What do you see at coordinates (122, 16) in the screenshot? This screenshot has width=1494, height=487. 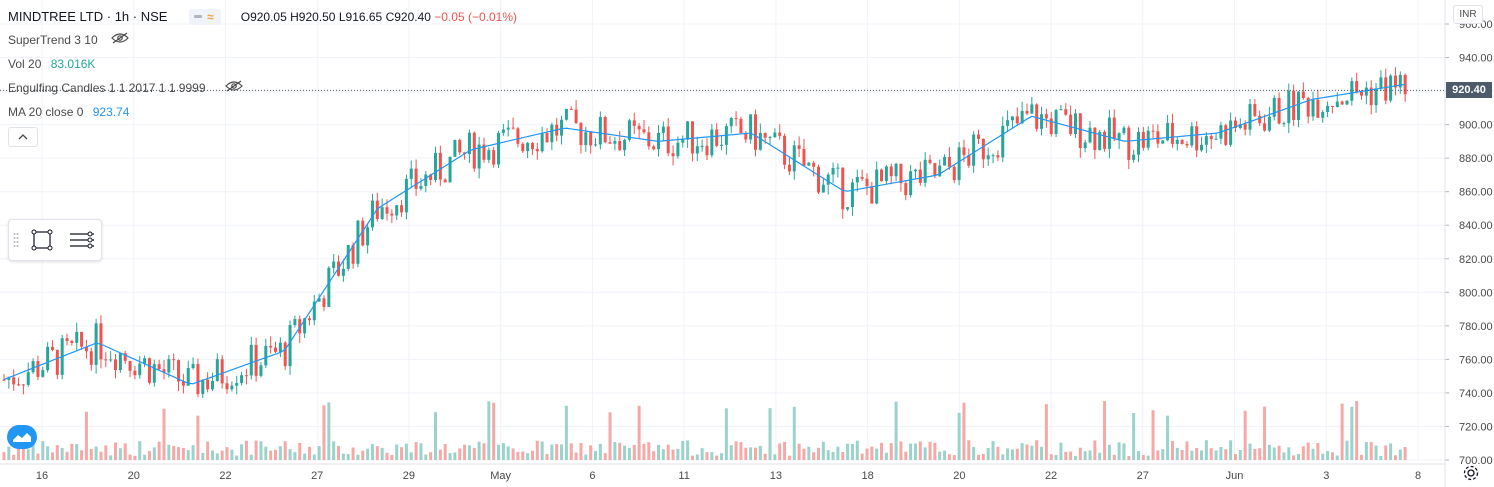 I see `interval-label: 1h` at bounding box center [122, 16].